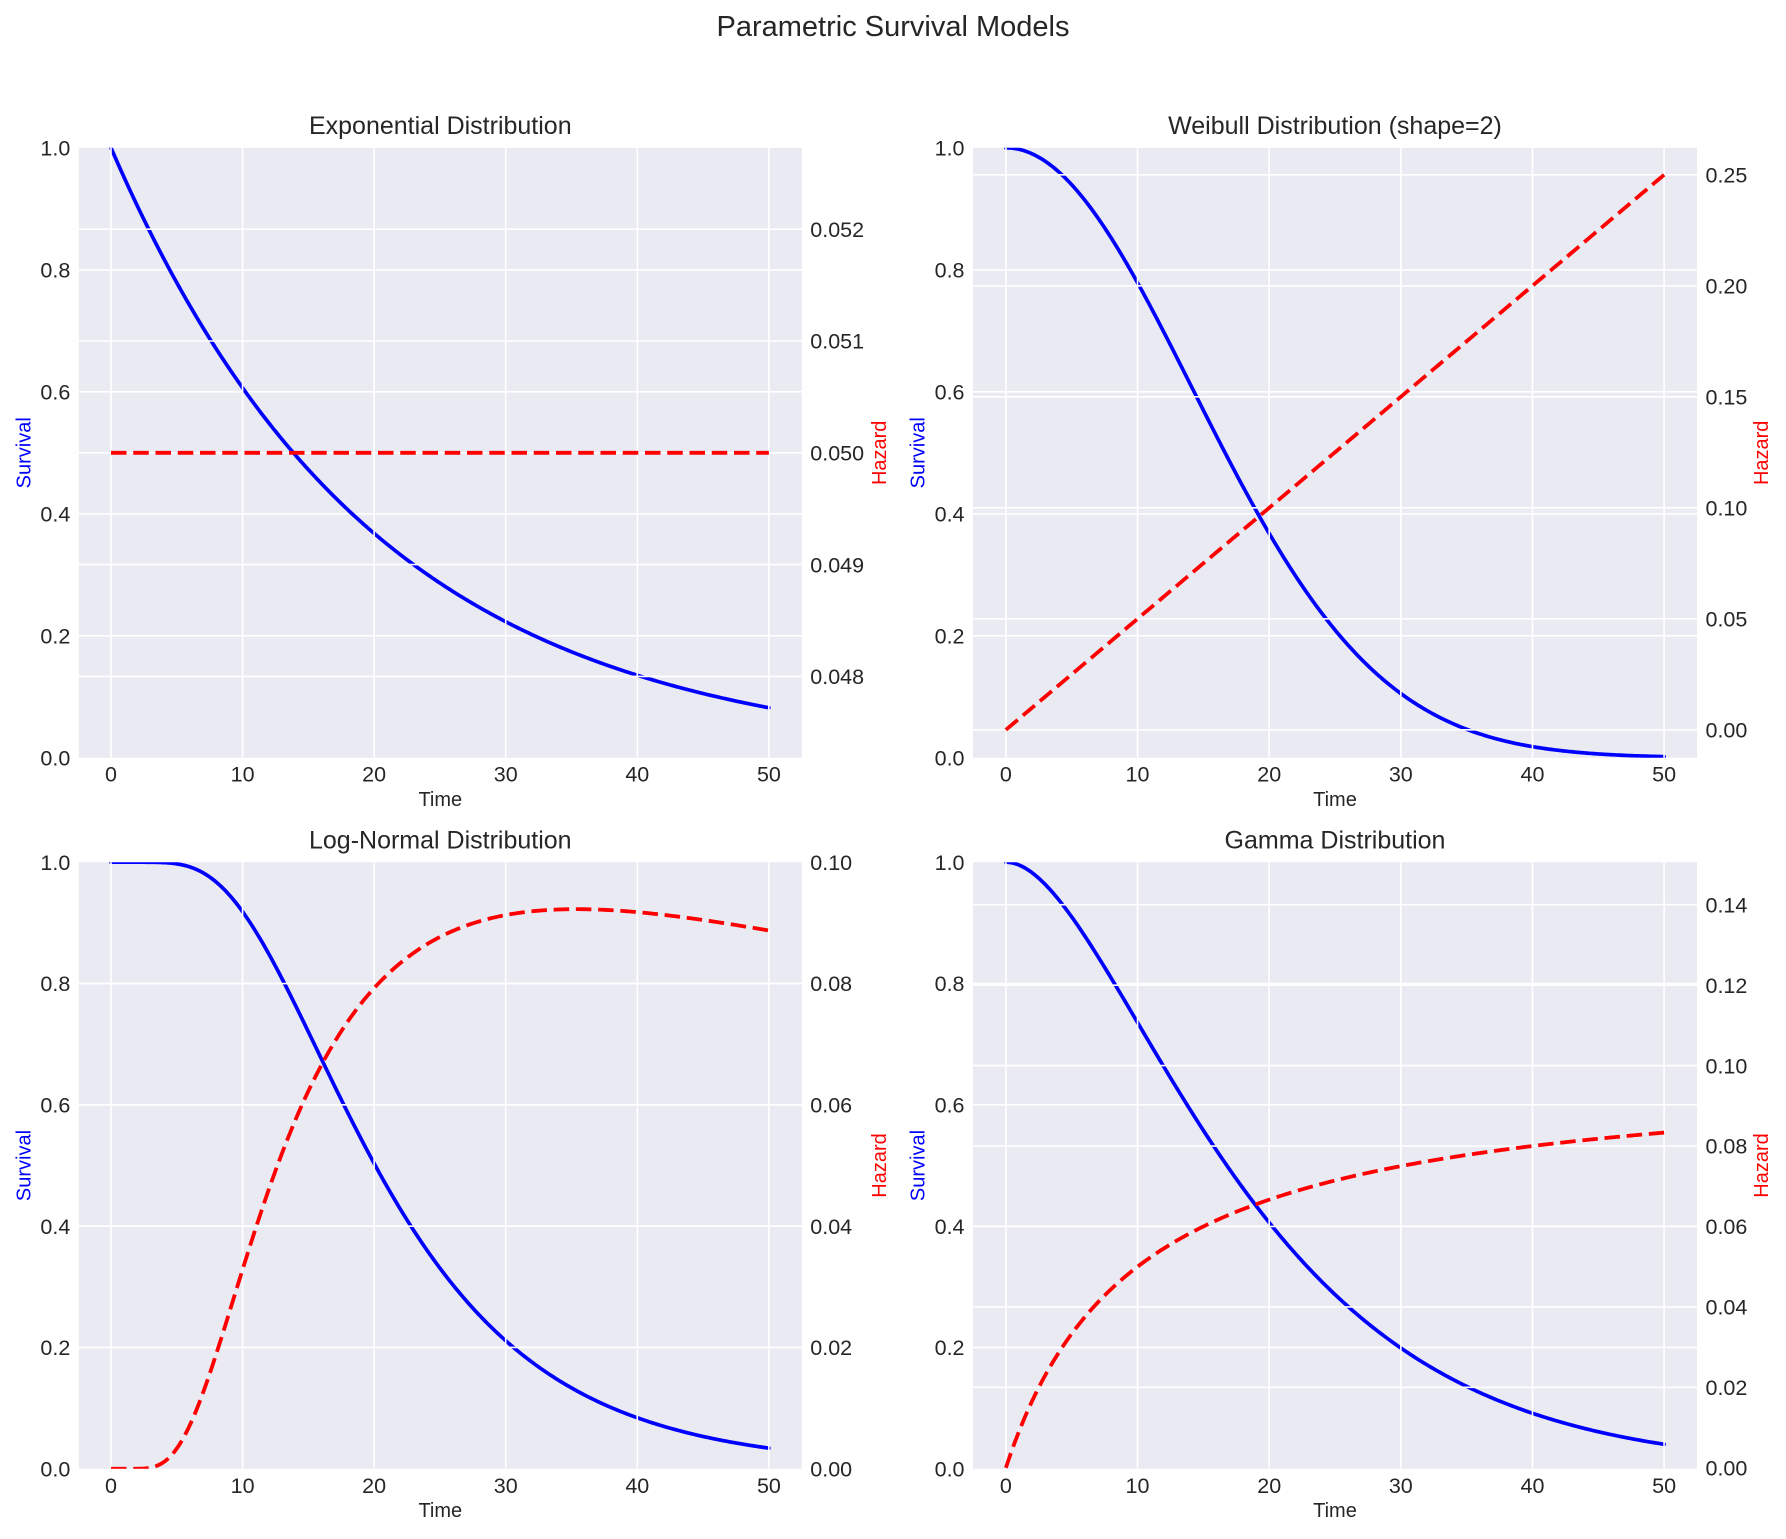 The height and width of the screenshot is (1539, 1786). What do you see at coordinates (837, 342) in the screenshot?
I see `svg-text: 0.051` at bounding box center [837, 342].